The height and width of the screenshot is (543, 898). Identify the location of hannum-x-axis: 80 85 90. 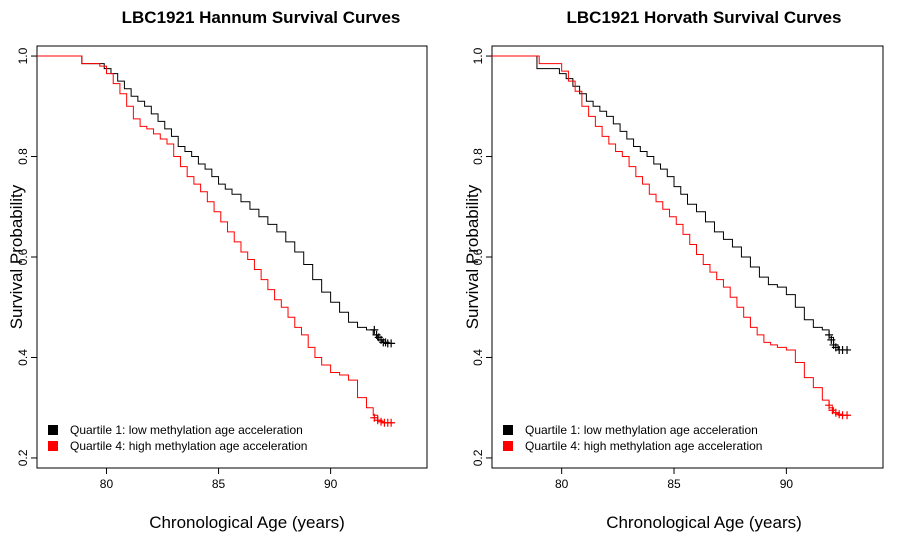
(219, 479).